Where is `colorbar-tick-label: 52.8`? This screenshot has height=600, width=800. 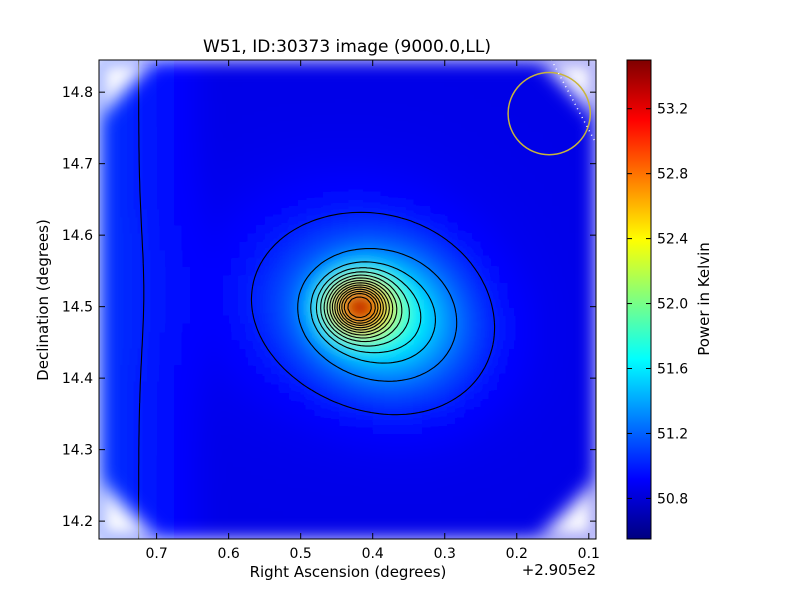 colorbar-tick-label: 52.8 is located at coordinates (672, 175).